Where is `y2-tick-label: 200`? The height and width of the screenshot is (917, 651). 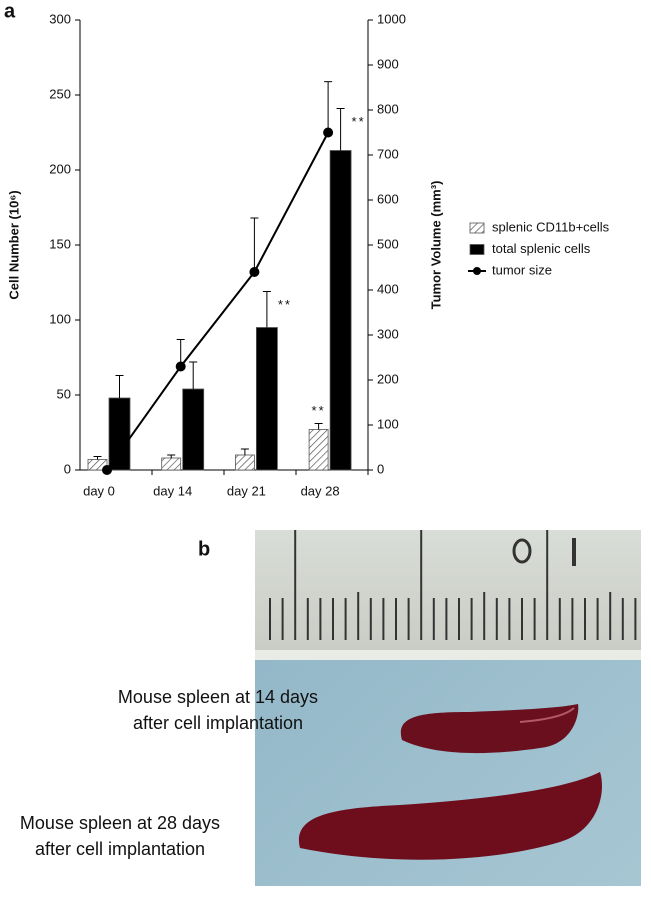 y2-tick-label: 200 is located at coordinates (388, 378).